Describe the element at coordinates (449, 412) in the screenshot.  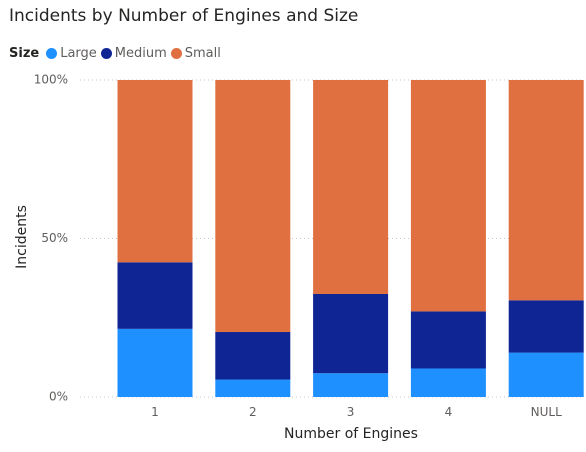
I see `x-tick-label: 4` at that location.